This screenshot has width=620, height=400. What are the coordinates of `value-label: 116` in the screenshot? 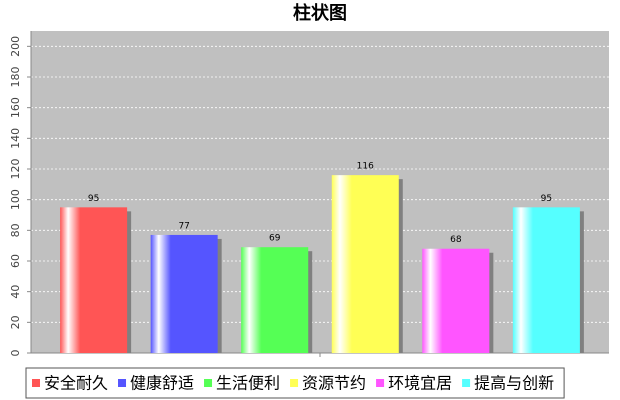 It's located at (365, 167).